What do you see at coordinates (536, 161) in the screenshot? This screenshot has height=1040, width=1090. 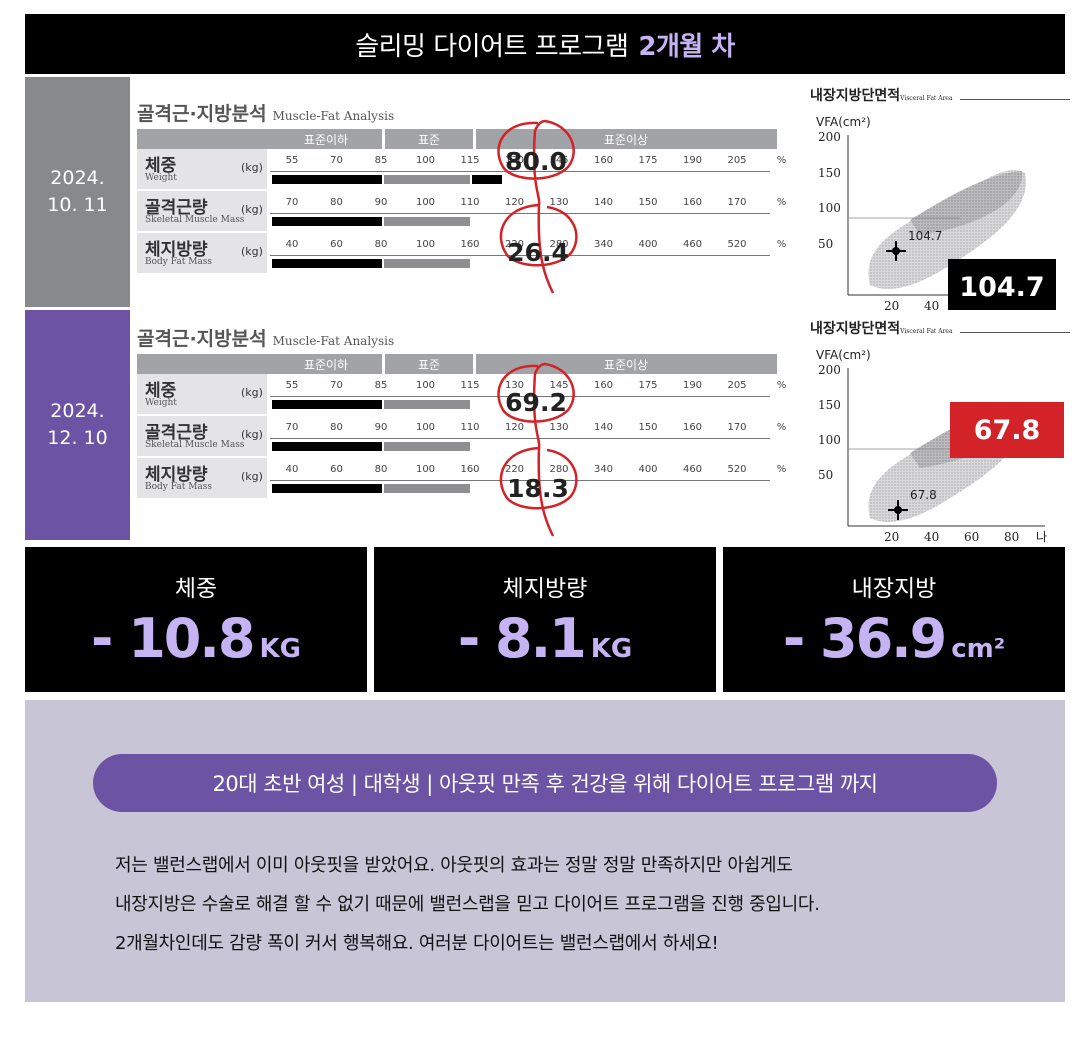 I see `weight-value: 80.0` at bounding box center [536, 161].